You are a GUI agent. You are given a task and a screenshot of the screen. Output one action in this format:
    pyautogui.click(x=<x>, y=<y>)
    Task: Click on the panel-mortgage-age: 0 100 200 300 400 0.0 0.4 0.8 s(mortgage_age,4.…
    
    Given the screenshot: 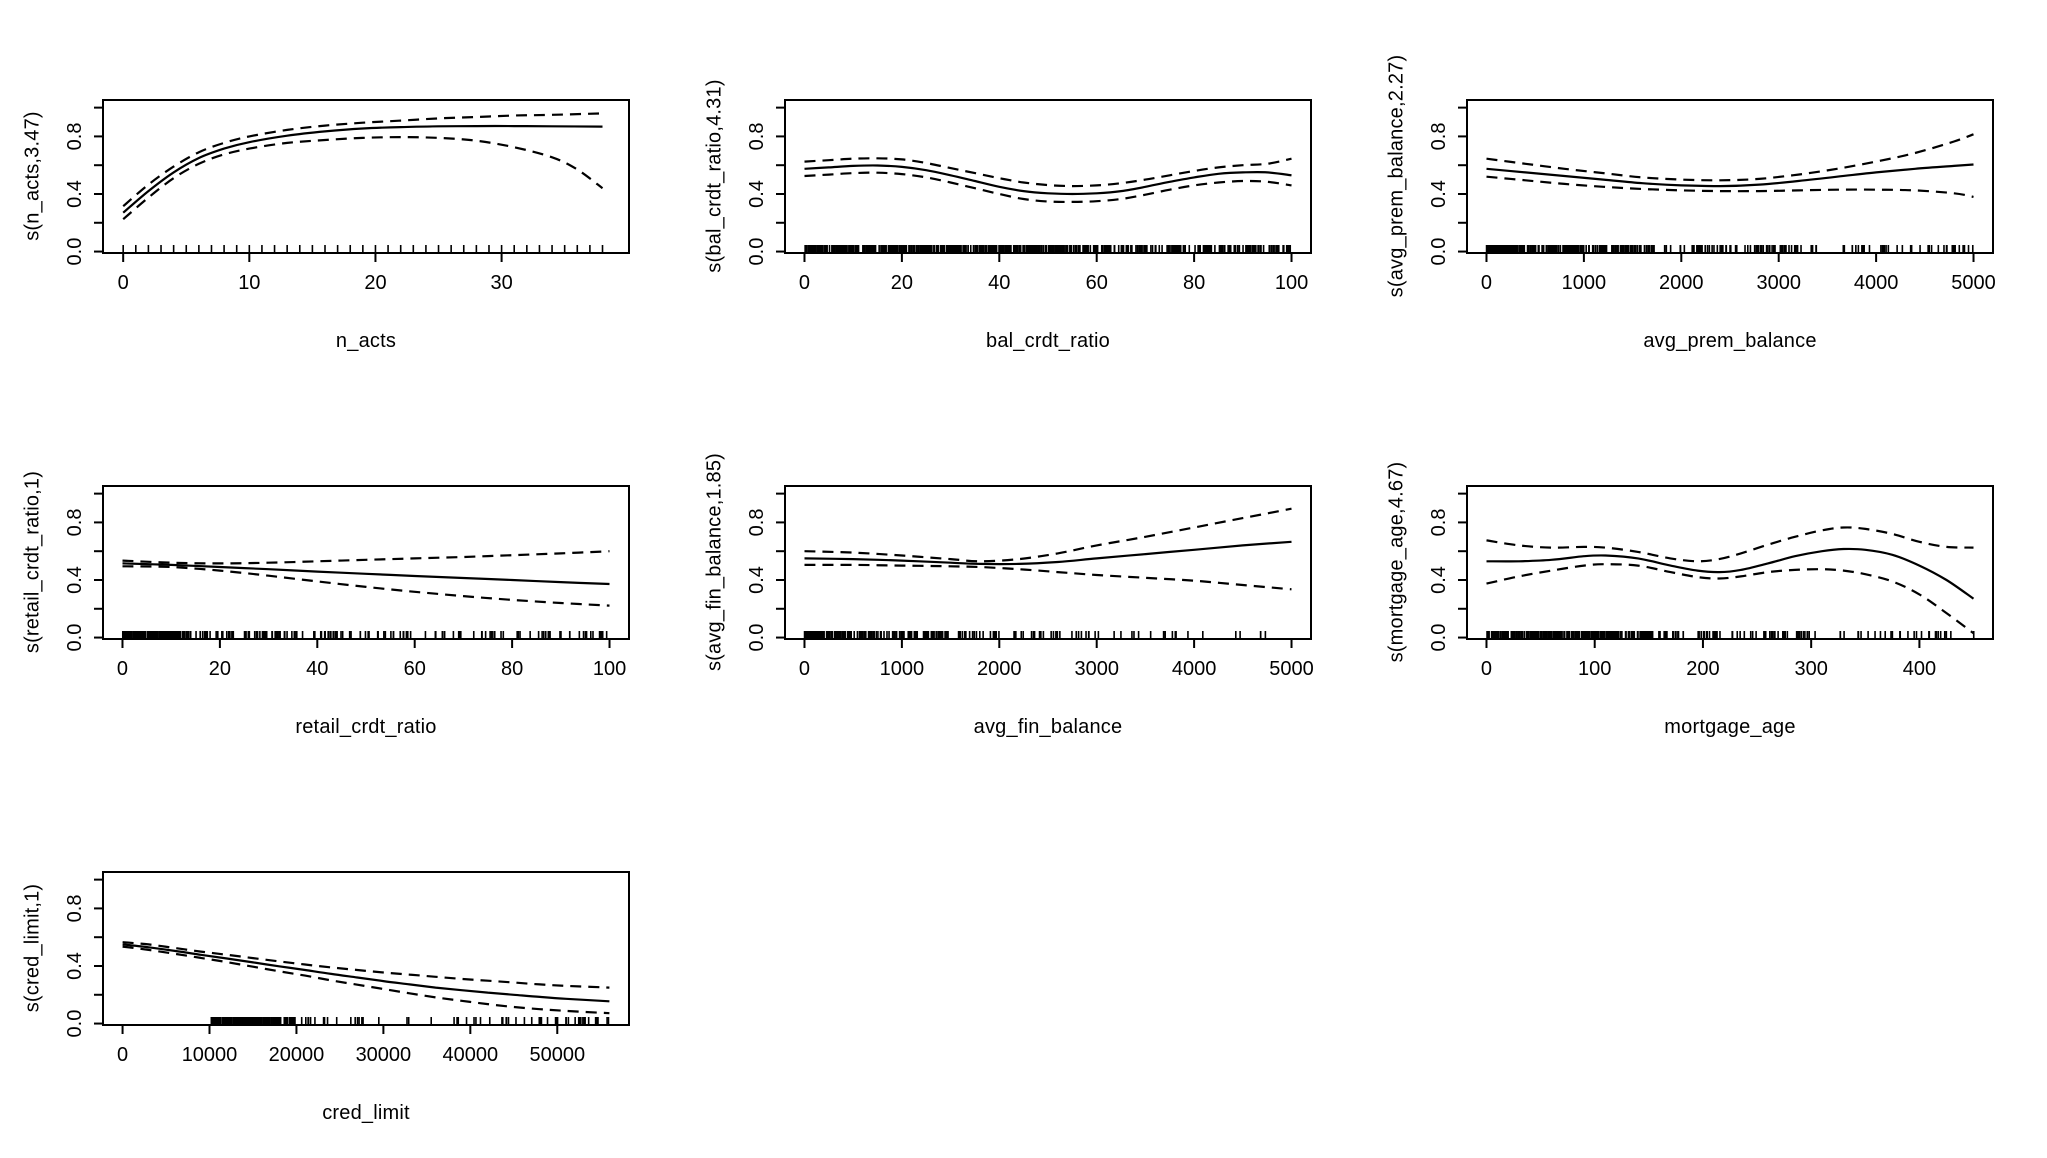 What is the action you would take?
    pyautogui.click(x=1705, y=579)
    